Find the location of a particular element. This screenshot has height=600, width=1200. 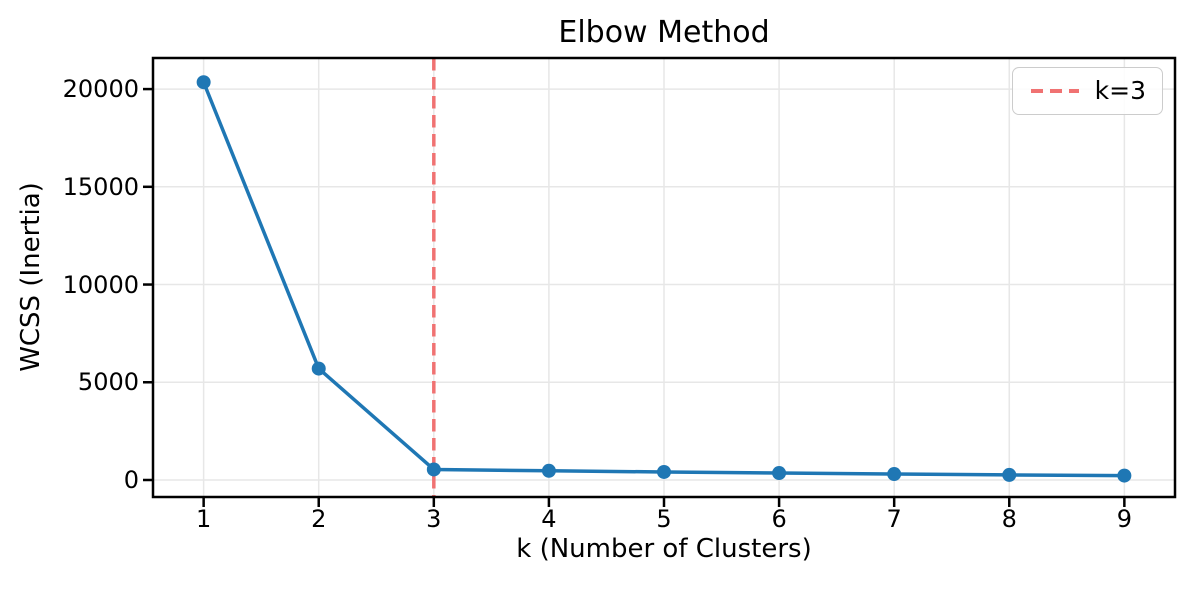

y-tick-label: 15000 is located at coordinates (100, 186).